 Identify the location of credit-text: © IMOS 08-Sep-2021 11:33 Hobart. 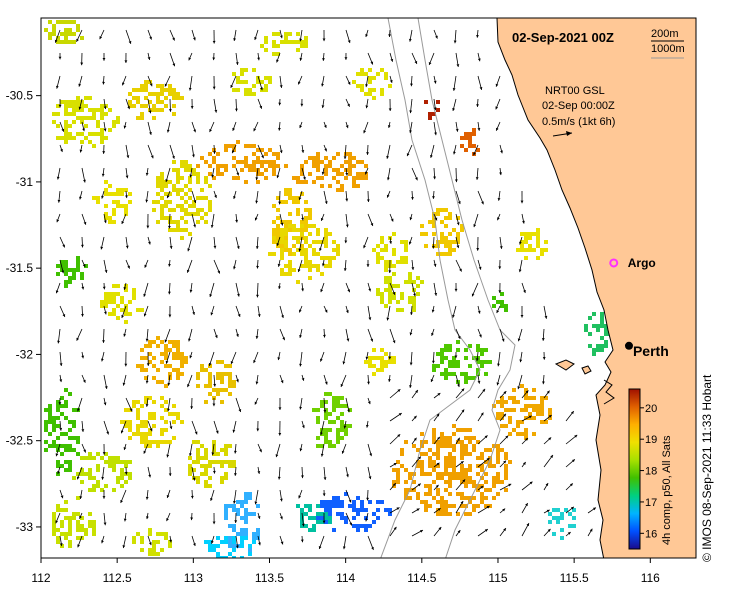
(707, 468).